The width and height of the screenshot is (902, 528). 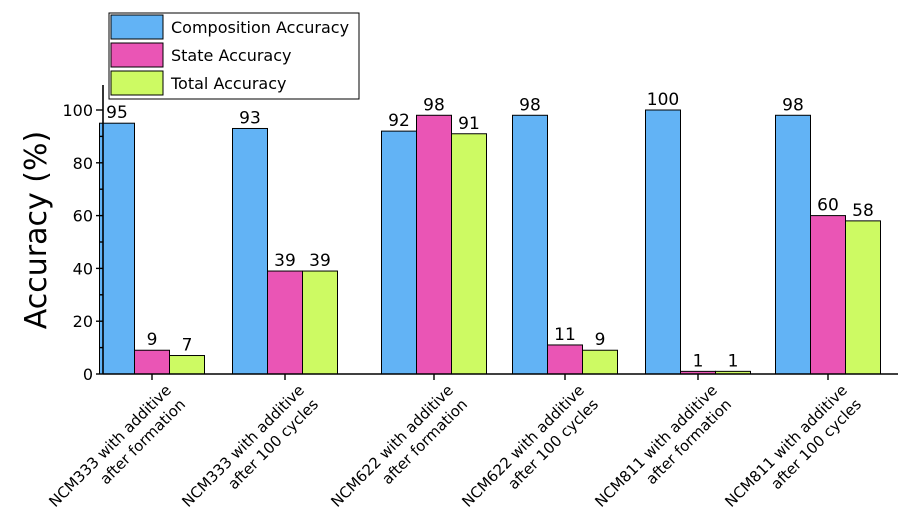 I want to click on data-label: 100, so click(x=663, y=100).